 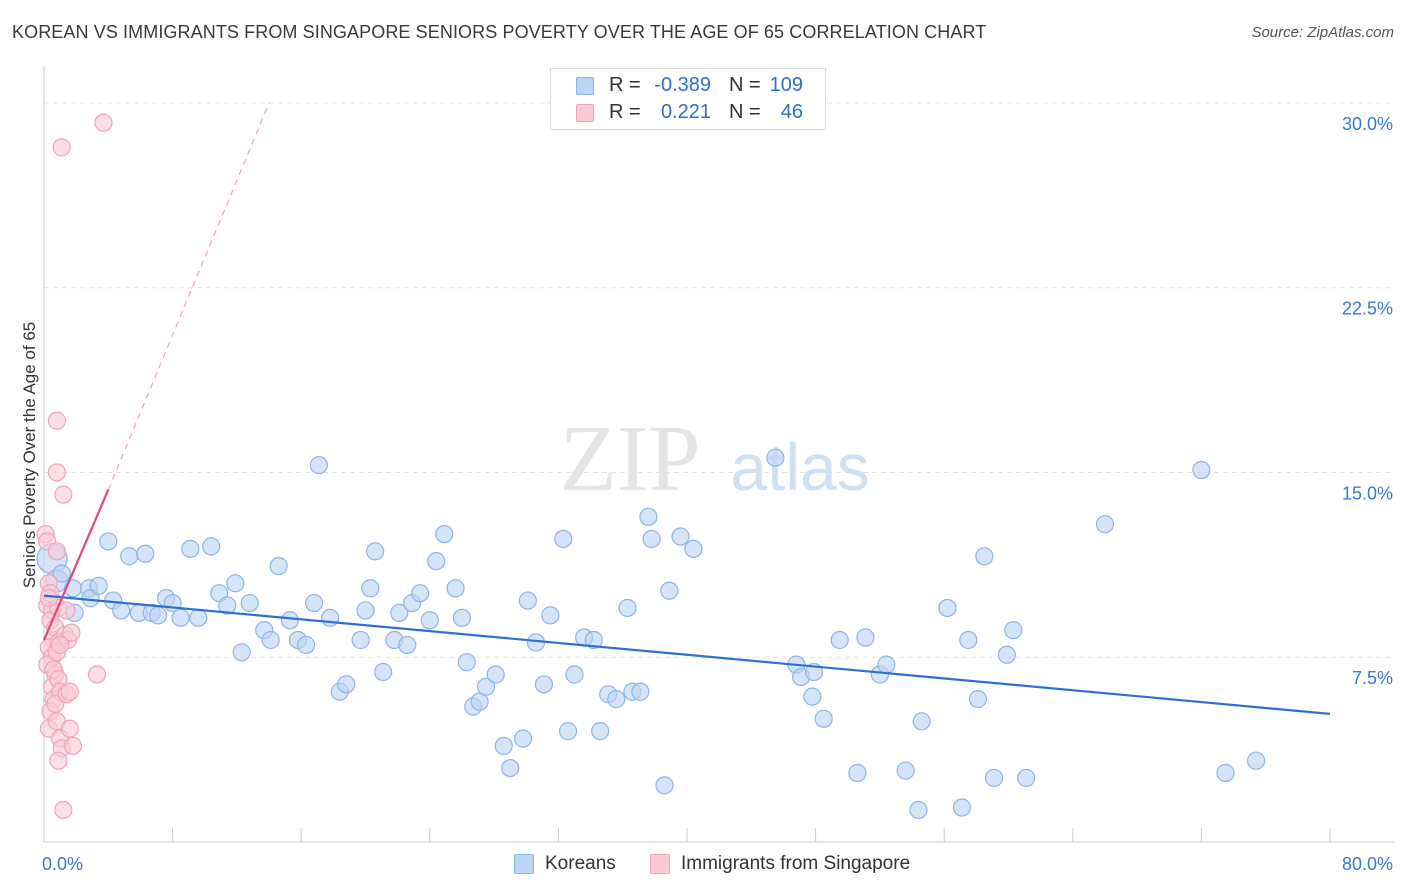 I want to click on legend-label-singapore: Immigrants from Singapore, so click(x=796, y=863).